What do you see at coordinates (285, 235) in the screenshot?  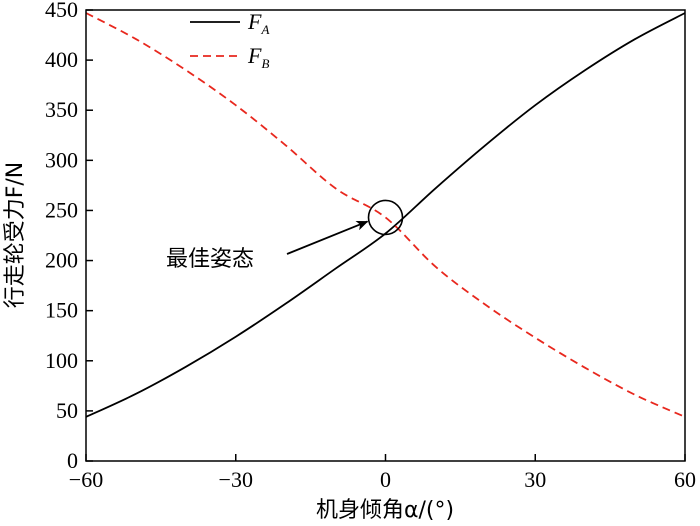 I see `annotation: 最佳姿态` at bounding box center [285, 235].